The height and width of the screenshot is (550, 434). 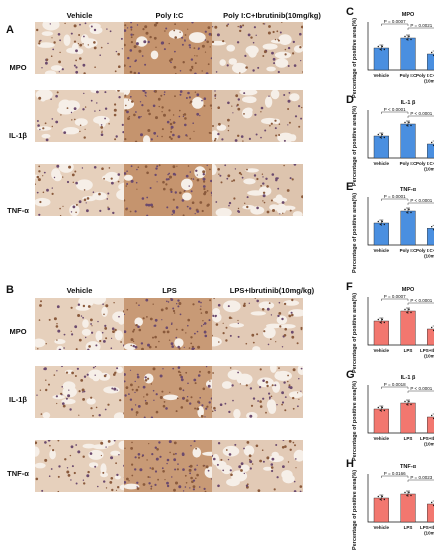 What do you see at coordinates (257, 324) in the screenshot?
I see `histology-image-bottom-r1-c3` at bounding box center [257, 324].